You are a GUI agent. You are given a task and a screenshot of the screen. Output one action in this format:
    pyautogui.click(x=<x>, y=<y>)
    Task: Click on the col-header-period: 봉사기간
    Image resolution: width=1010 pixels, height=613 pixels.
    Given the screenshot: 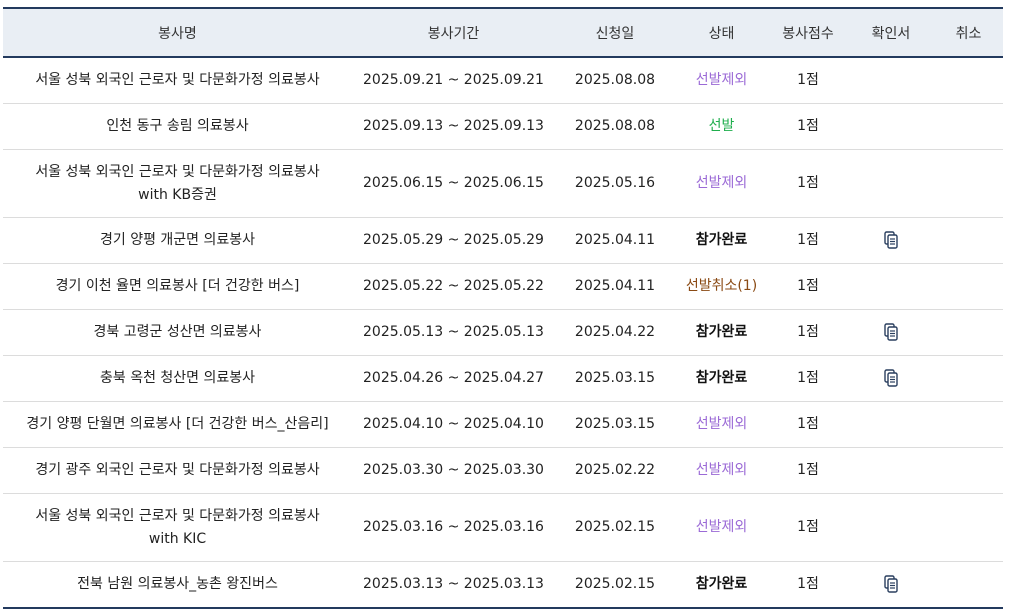 What is the action you would take?
    pyautogui.click(x=453, y=32)
    